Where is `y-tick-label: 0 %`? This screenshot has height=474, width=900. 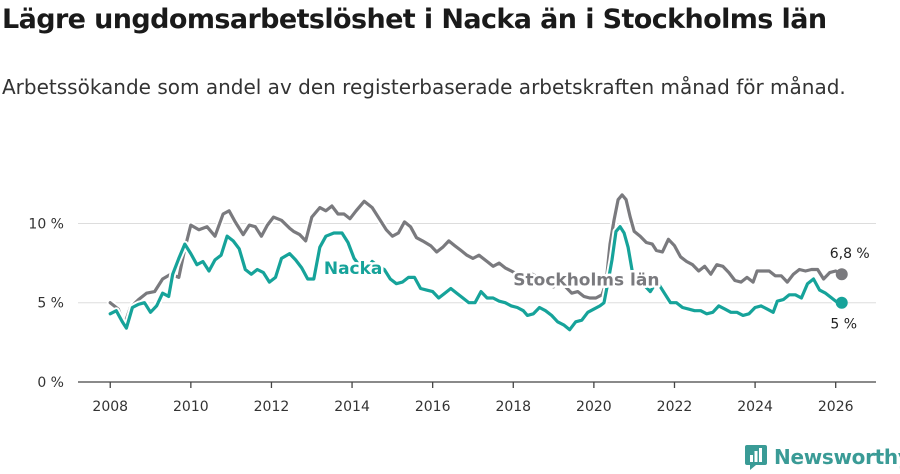 y-tick-label: 0 % is located at coordinates (50, 383).